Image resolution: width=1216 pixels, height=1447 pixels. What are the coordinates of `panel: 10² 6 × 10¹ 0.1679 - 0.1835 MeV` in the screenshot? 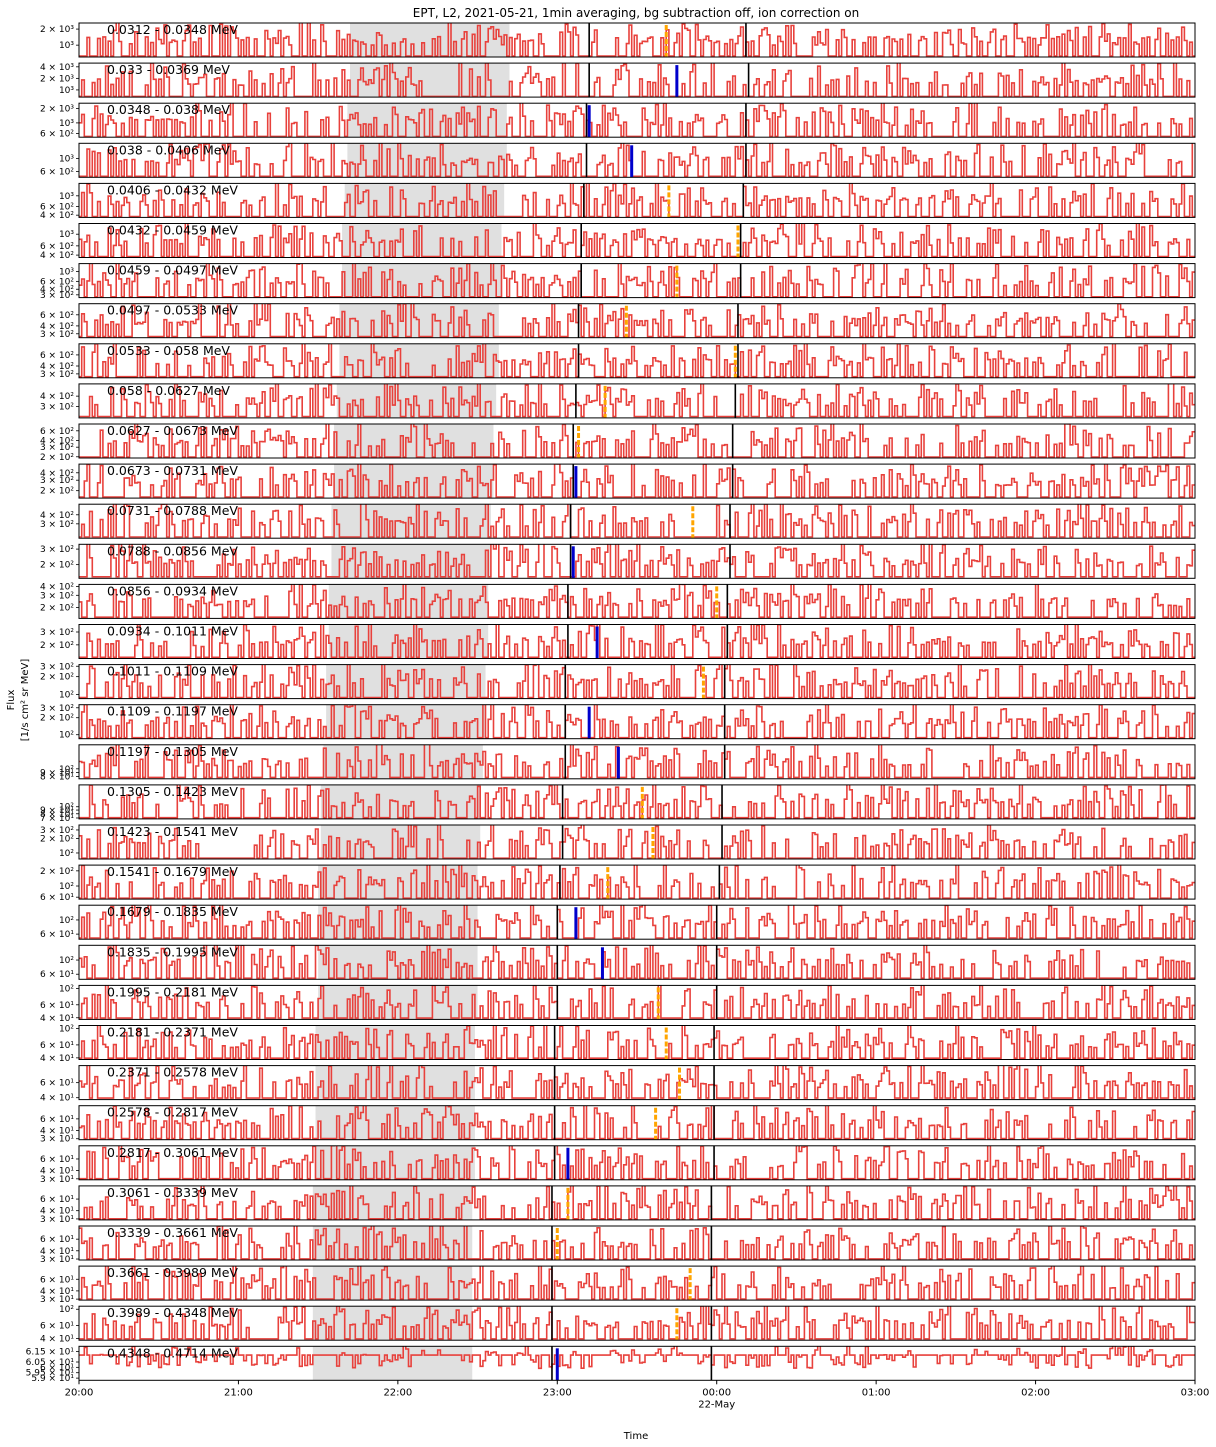 It's located at (618, 922).